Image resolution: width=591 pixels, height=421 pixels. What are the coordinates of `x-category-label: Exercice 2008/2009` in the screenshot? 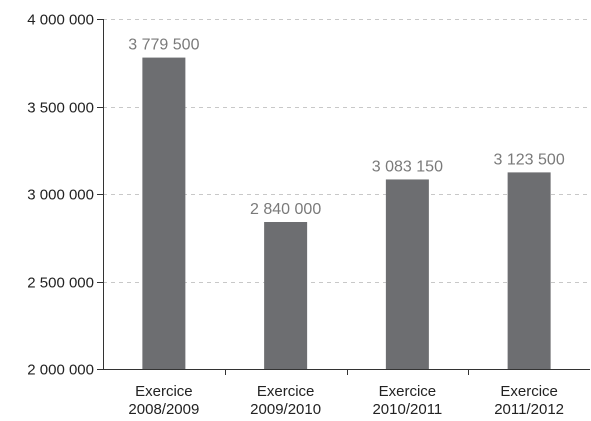 It's located at (163, 400).